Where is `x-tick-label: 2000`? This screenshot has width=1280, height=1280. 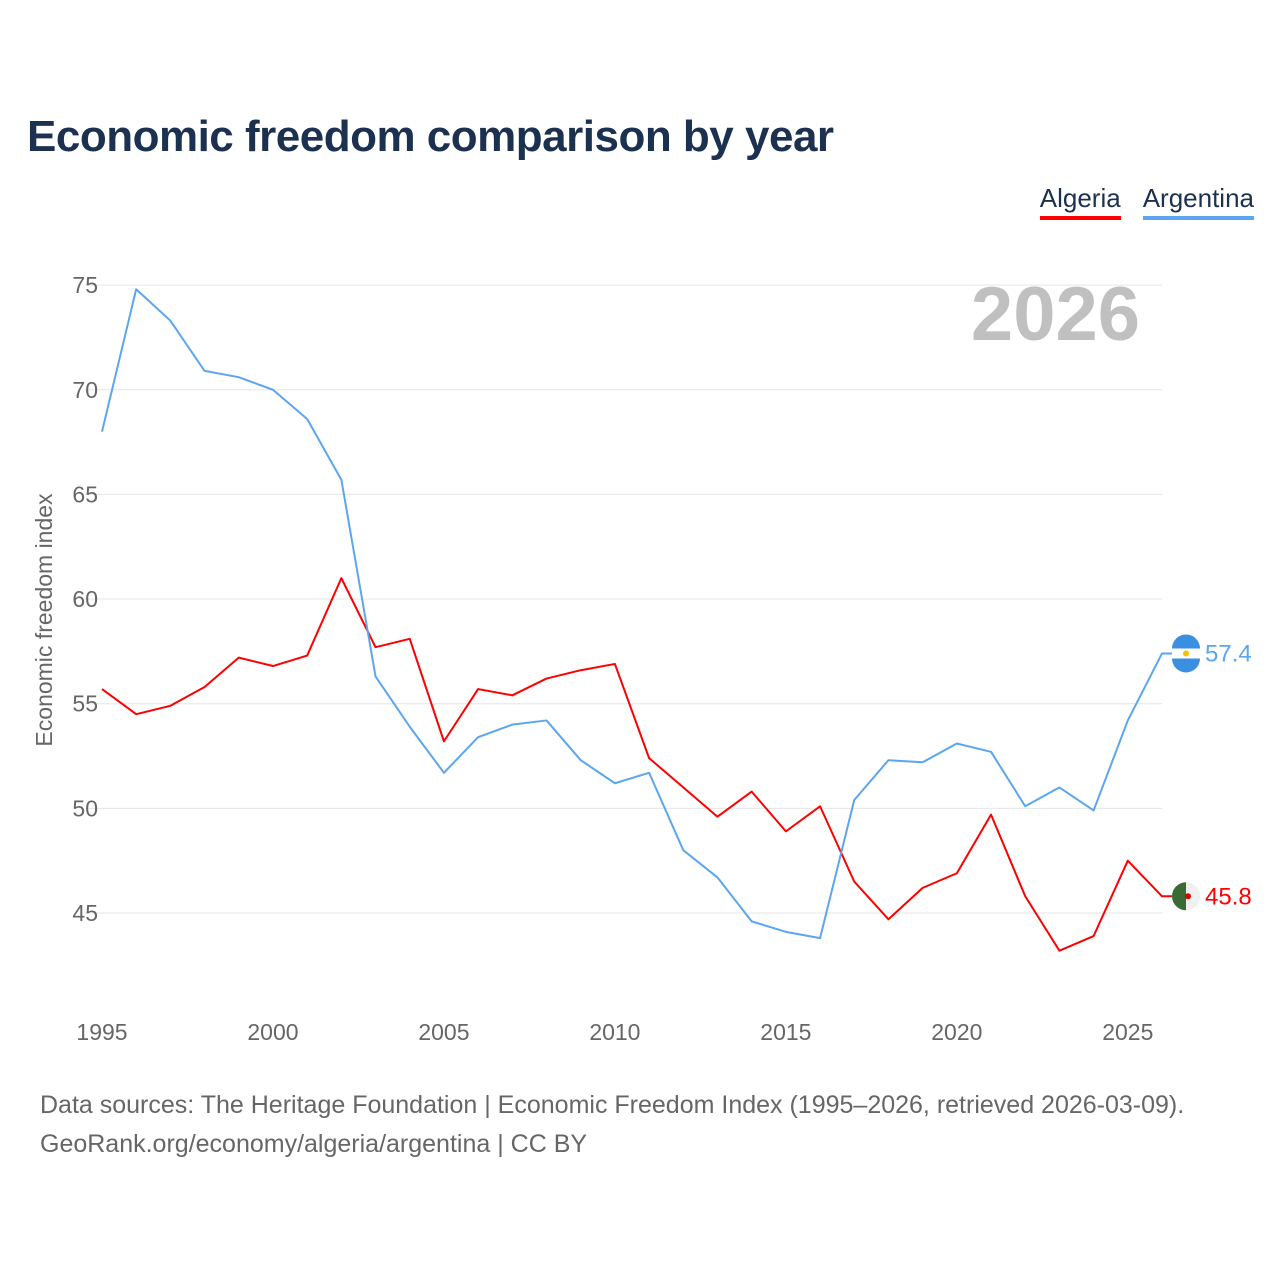
x-tick-label: 2000 is located at coordinates (272, 1032).